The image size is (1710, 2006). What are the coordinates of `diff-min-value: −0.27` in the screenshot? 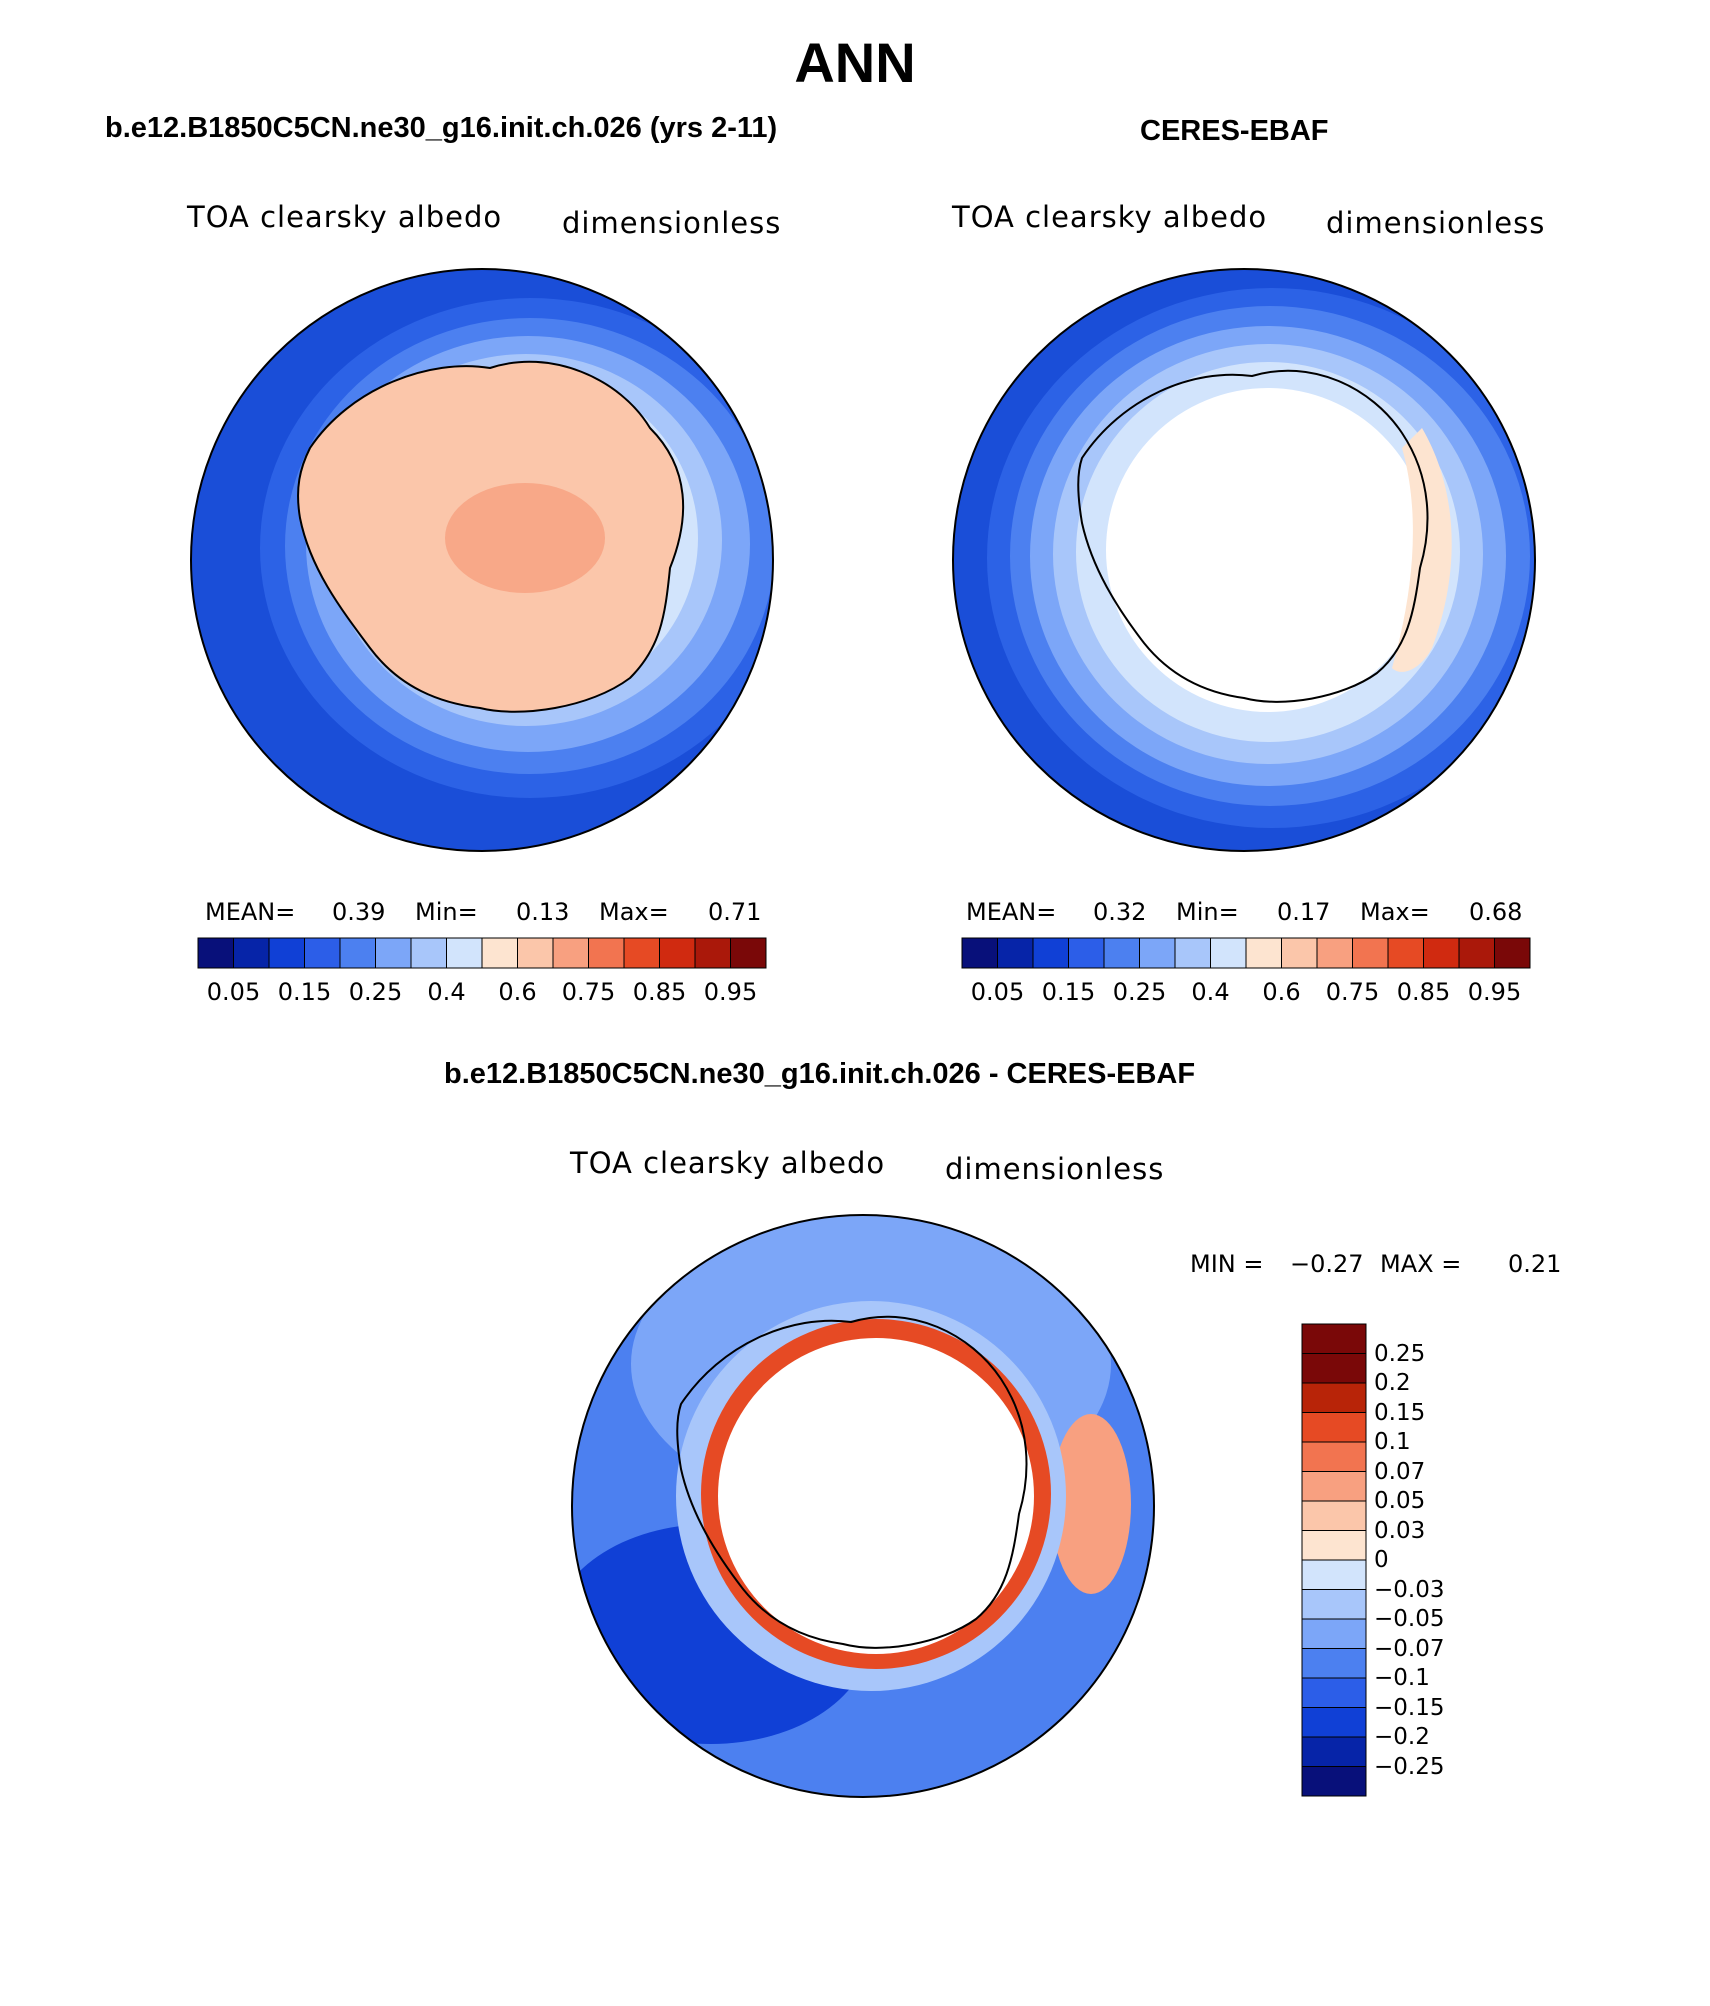 It's located at (1327, 1264).